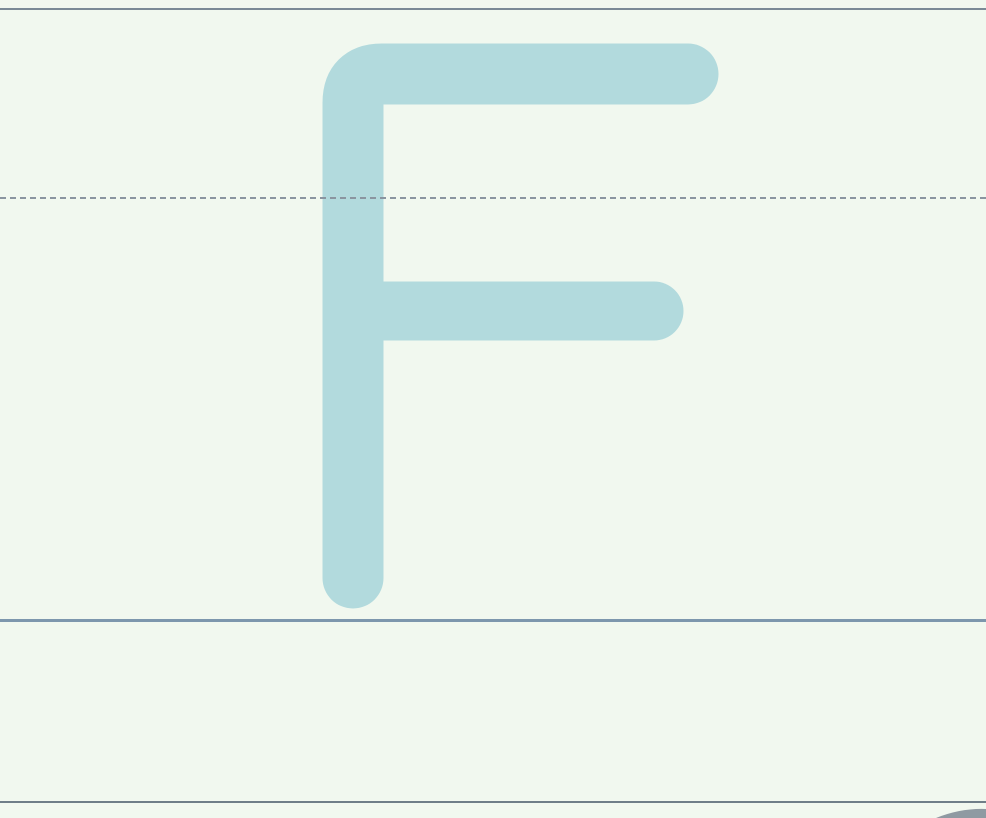  Describe the element at coordinates (961, 813) in the screenshot. I see `page-curl-corner` at that location.